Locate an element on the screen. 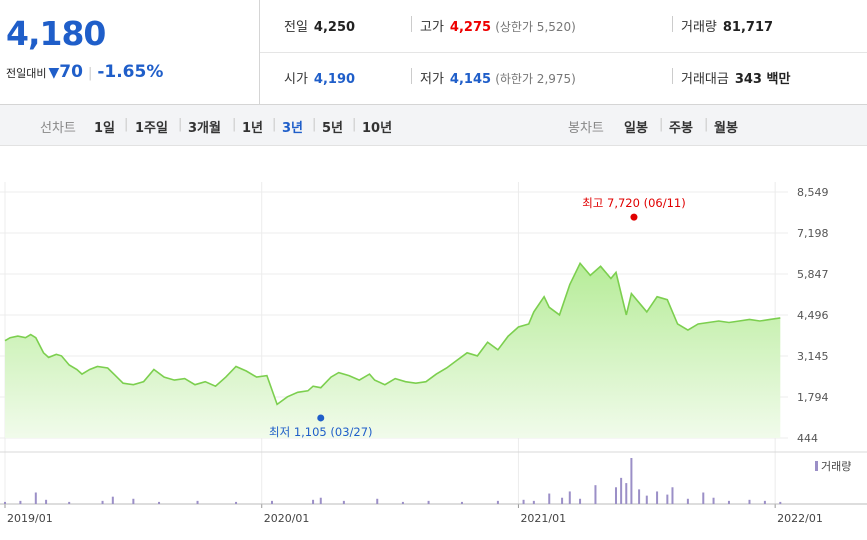 This screenshot has width=867, height=540. x-tick-label: 2019/01 is located at coordinates (30, 518).